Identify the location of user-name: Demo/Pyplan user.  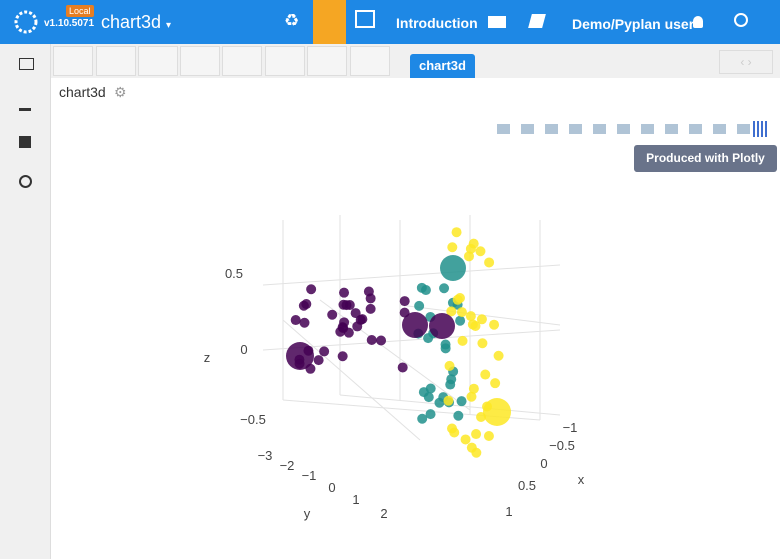
(633, 24).